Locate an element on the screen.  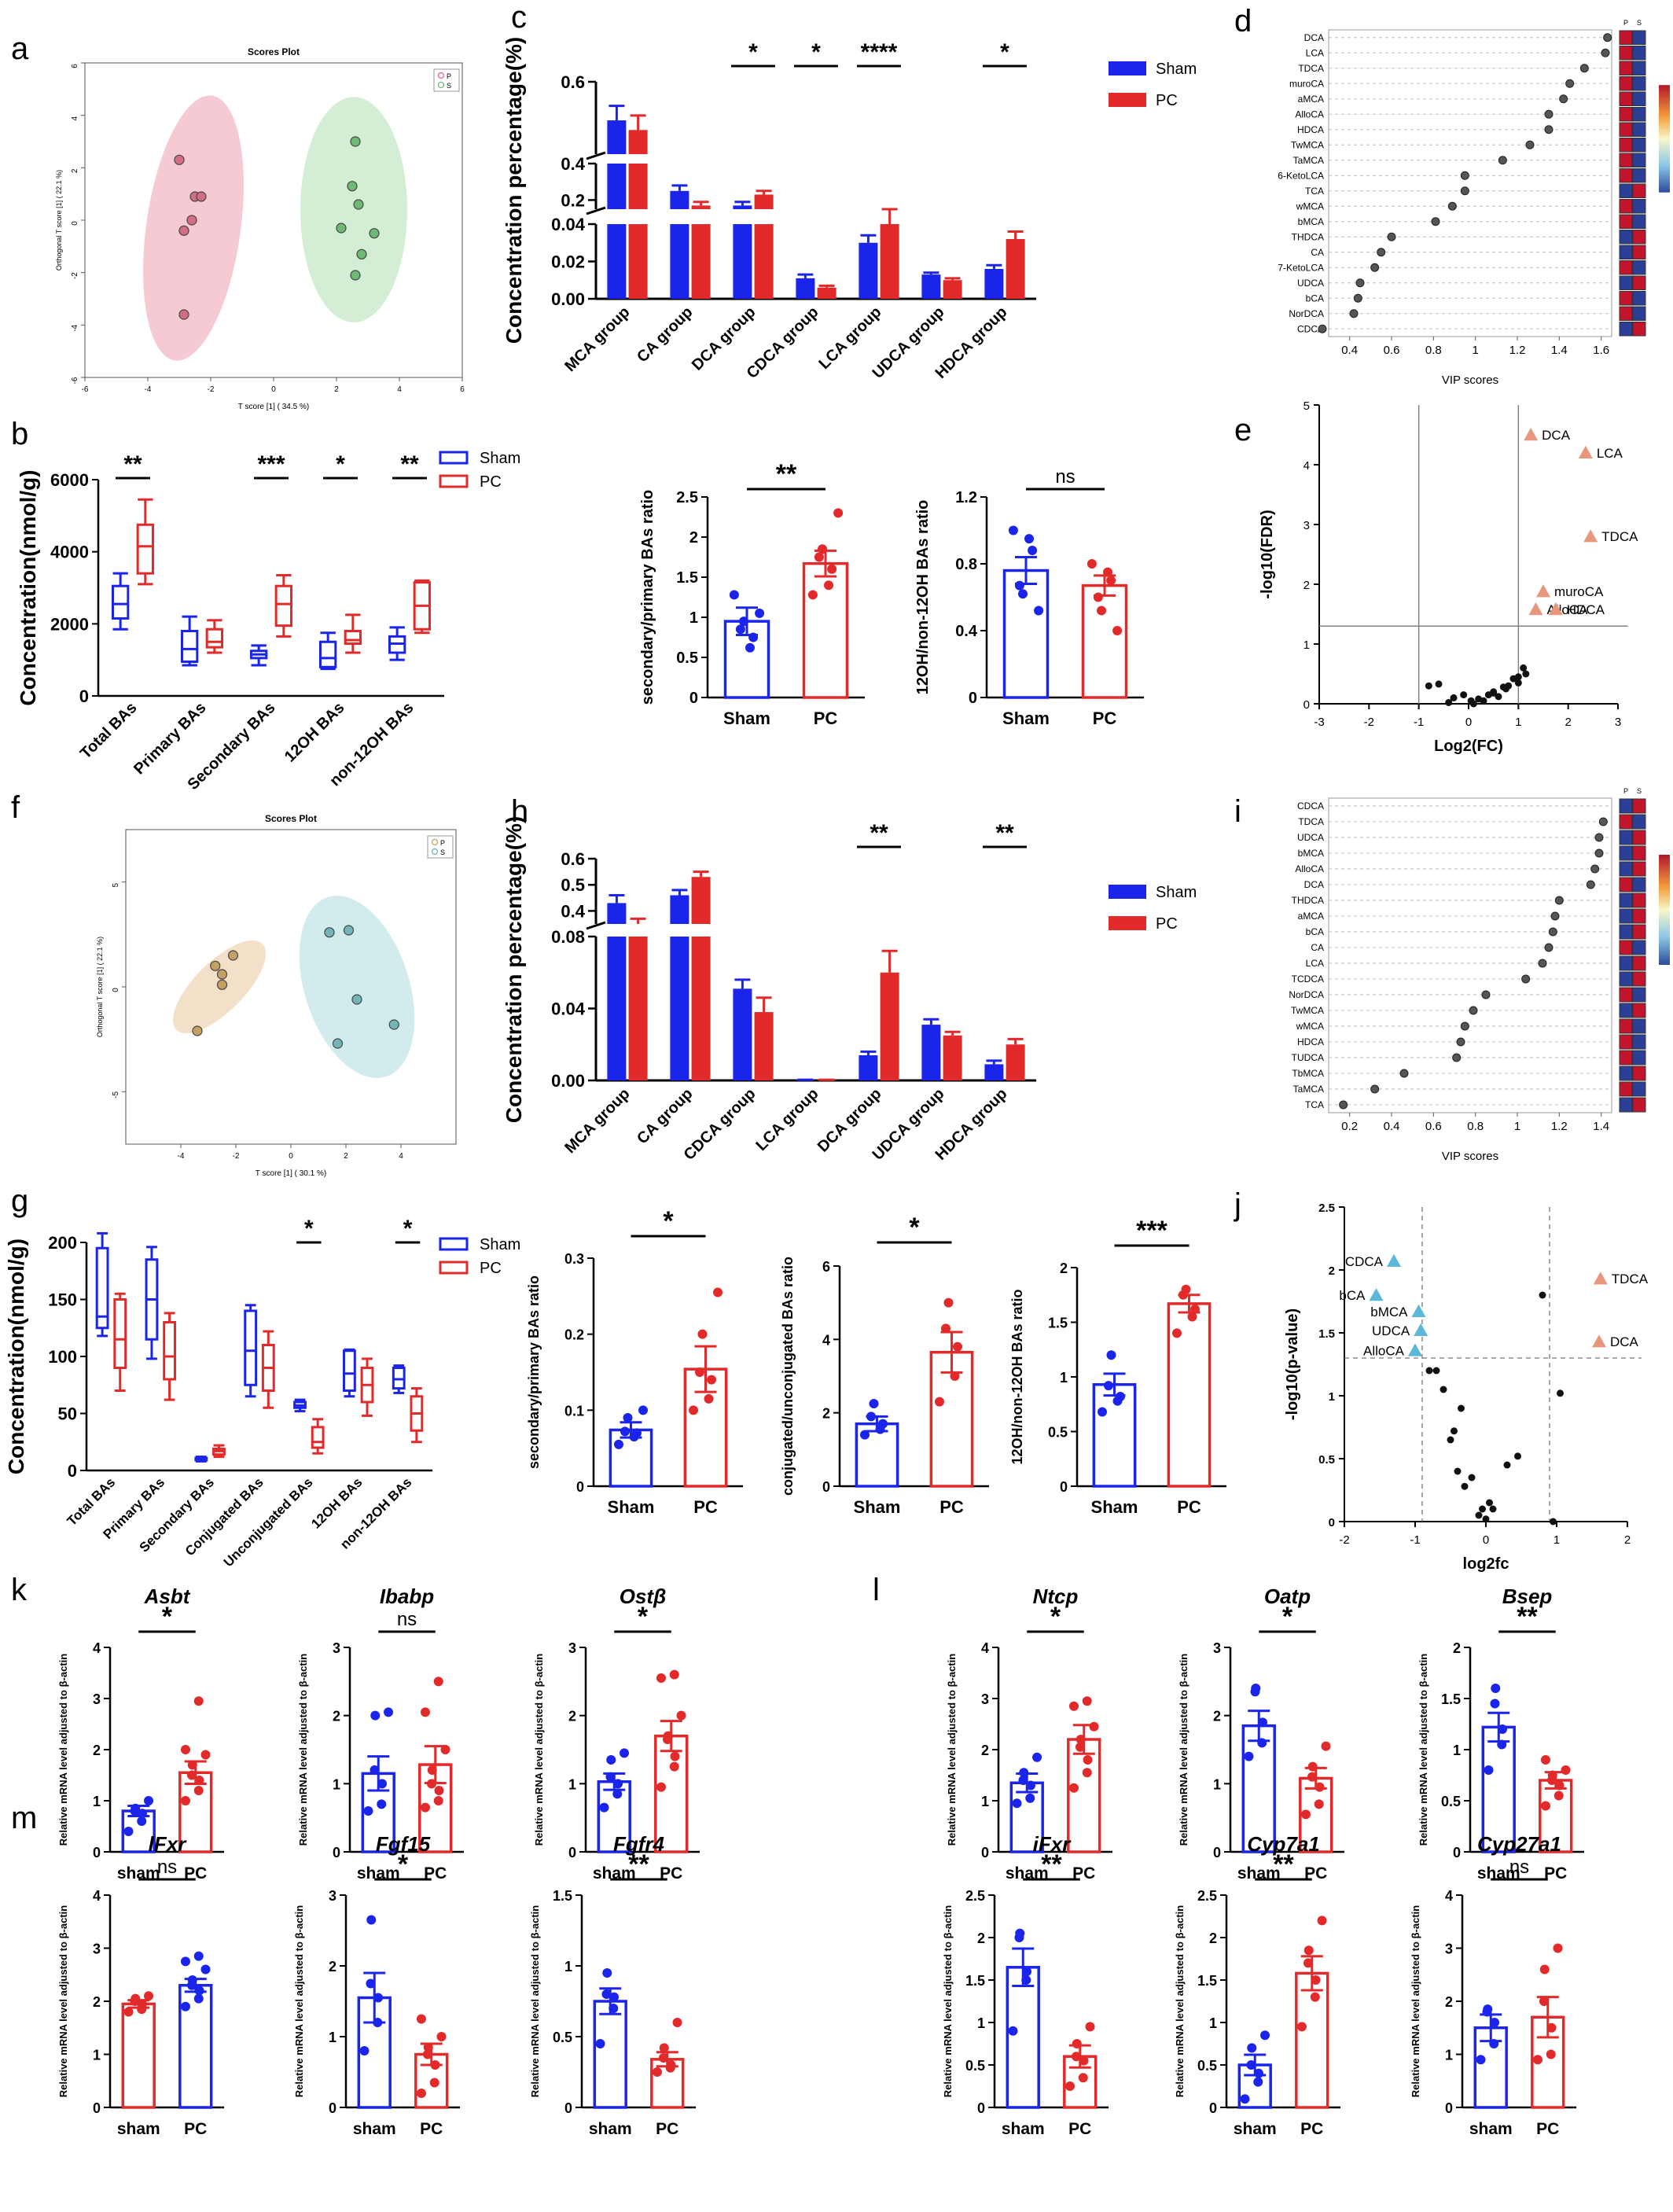
x-tick-label: 1.2 is located at coordinates (1559, 1126).